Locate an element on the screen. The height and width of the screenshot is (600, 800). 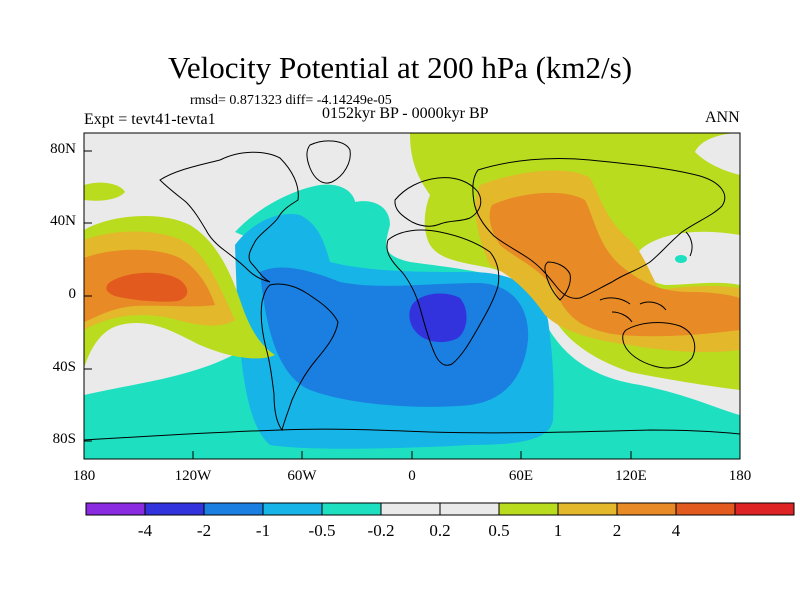
colorbar-label: -2 is located at coordinates (204, 530).